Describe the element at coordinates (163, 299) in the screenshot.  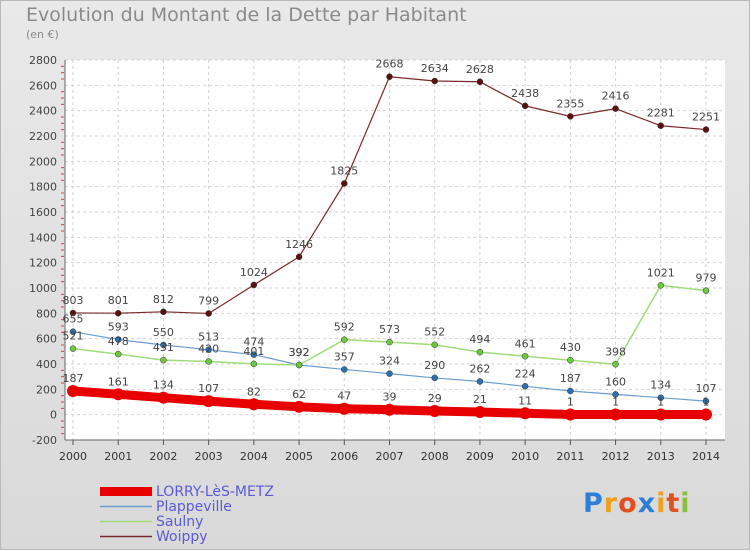
I see `data-label-woippy: 812` at that location.